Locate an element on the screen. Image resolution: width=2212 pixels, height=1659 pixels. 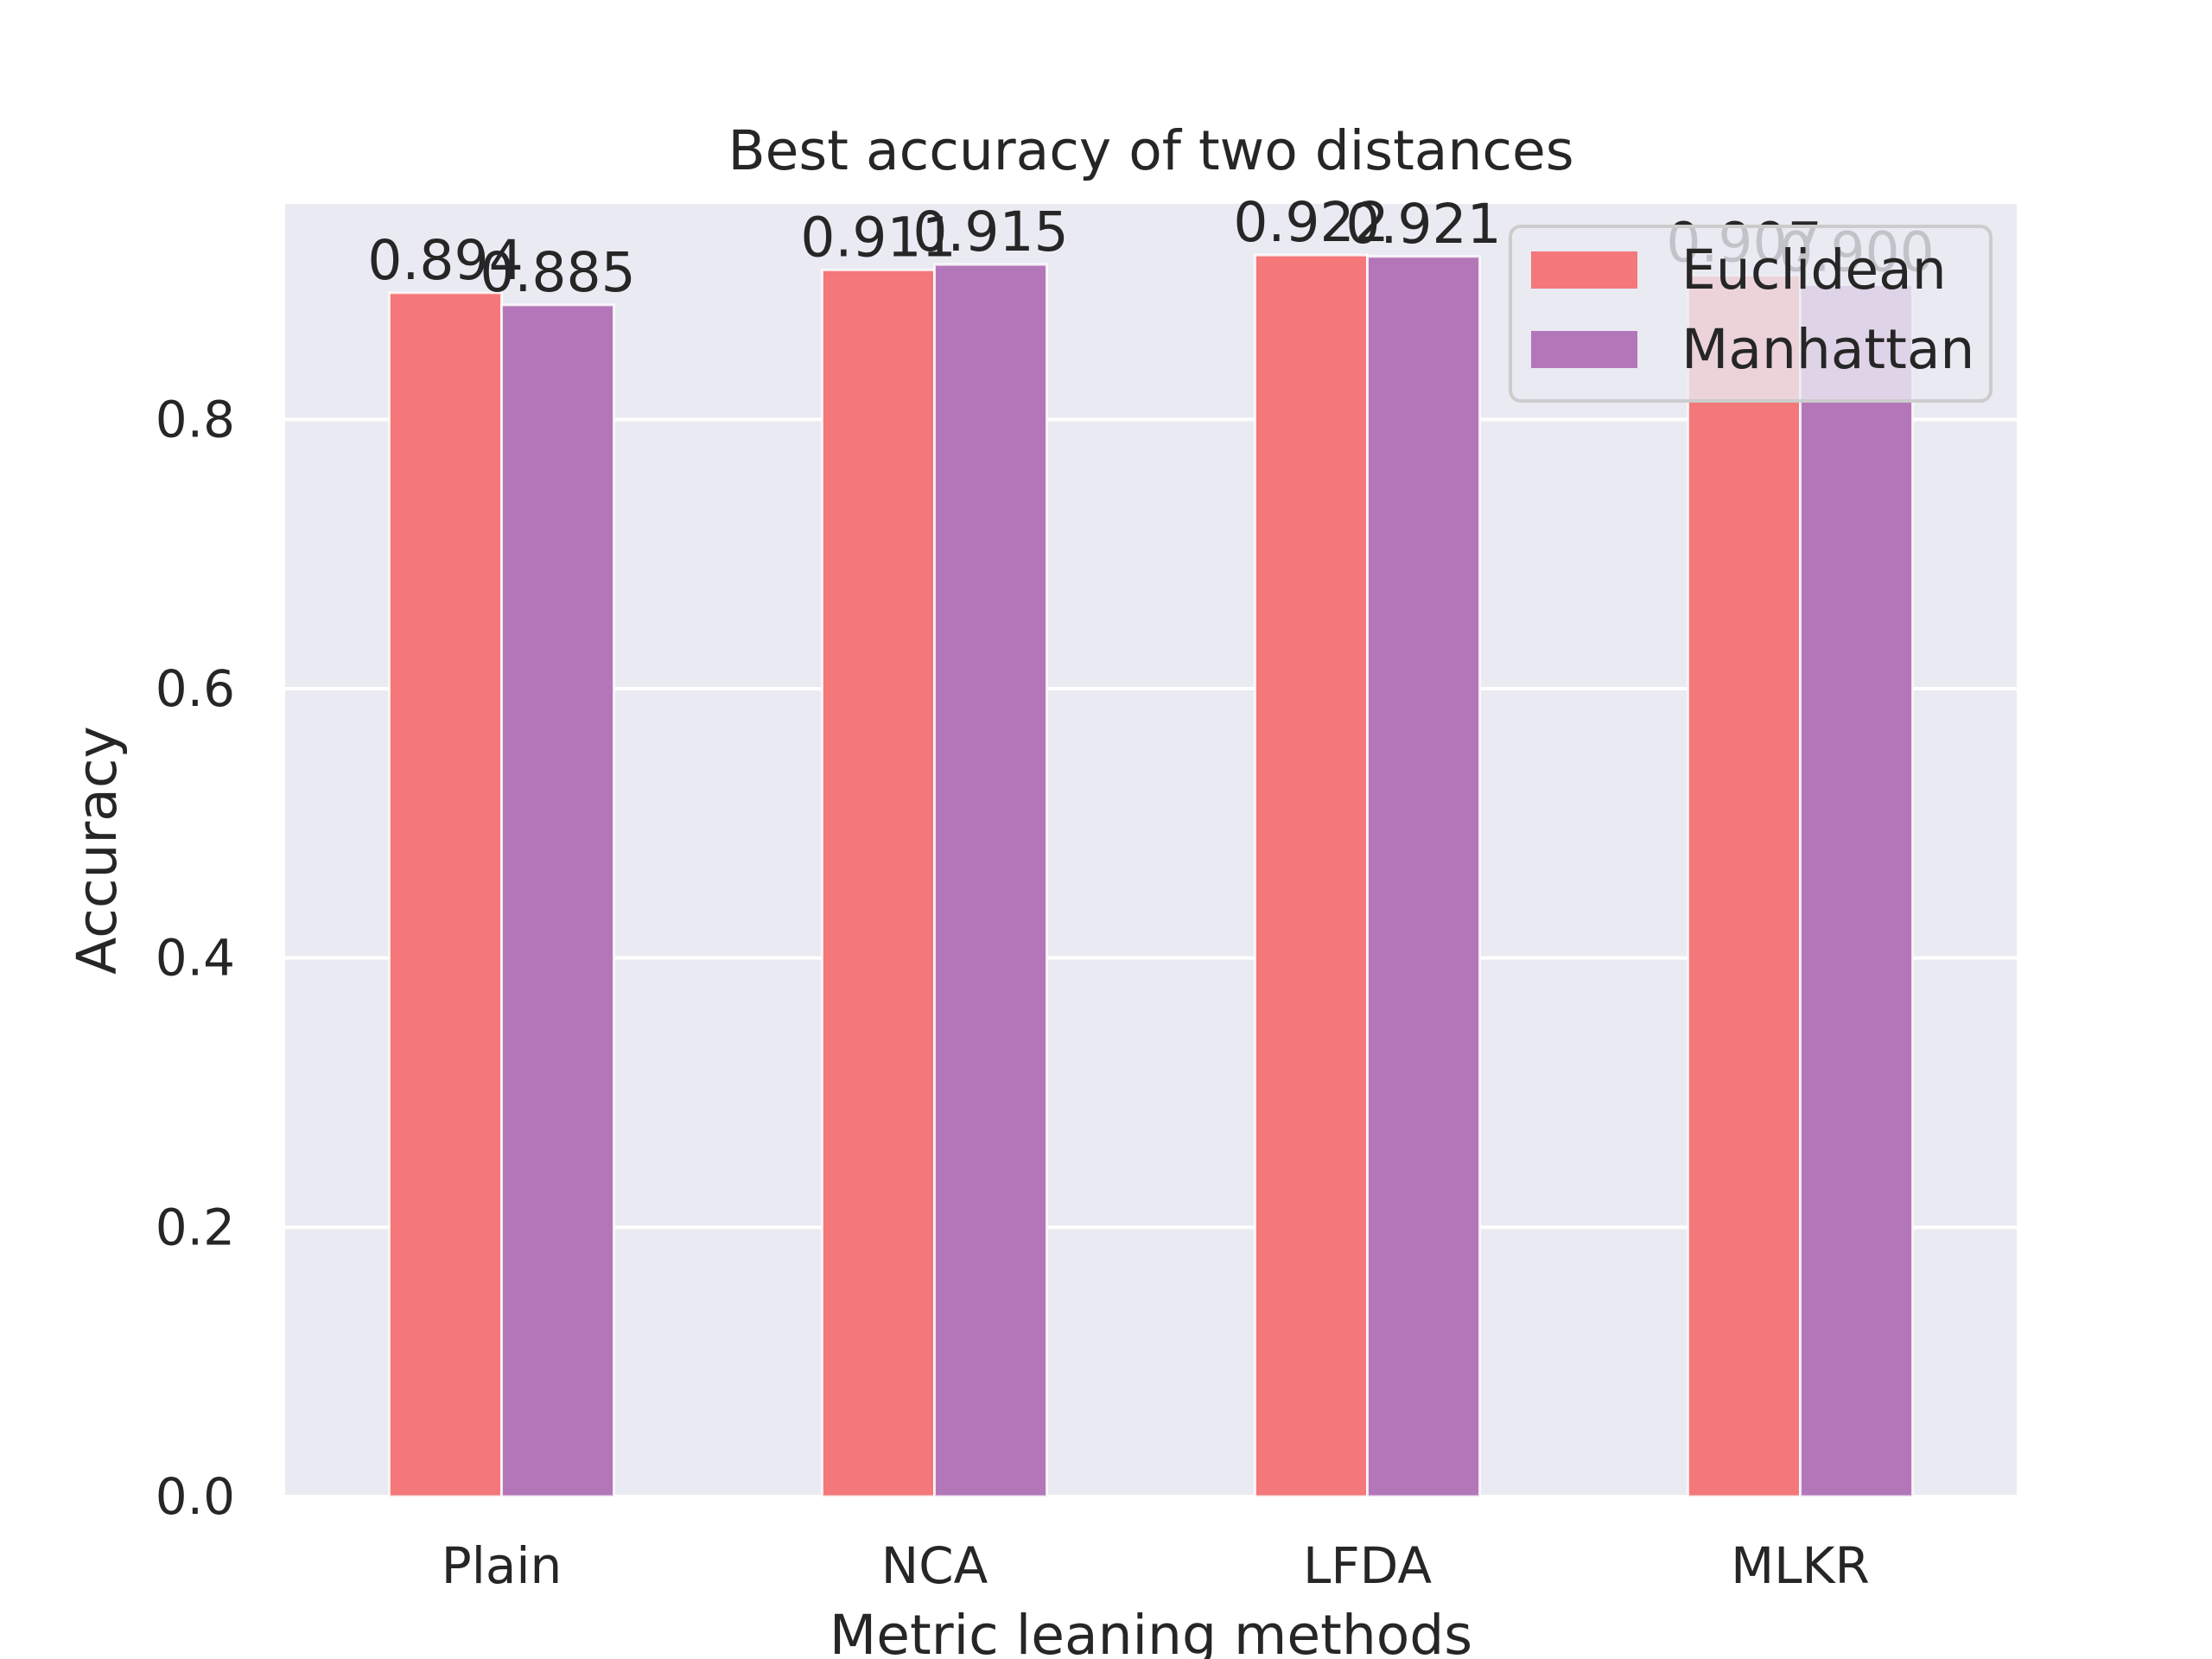
bar-manhattan-plain is located at coordinates (557, 901).